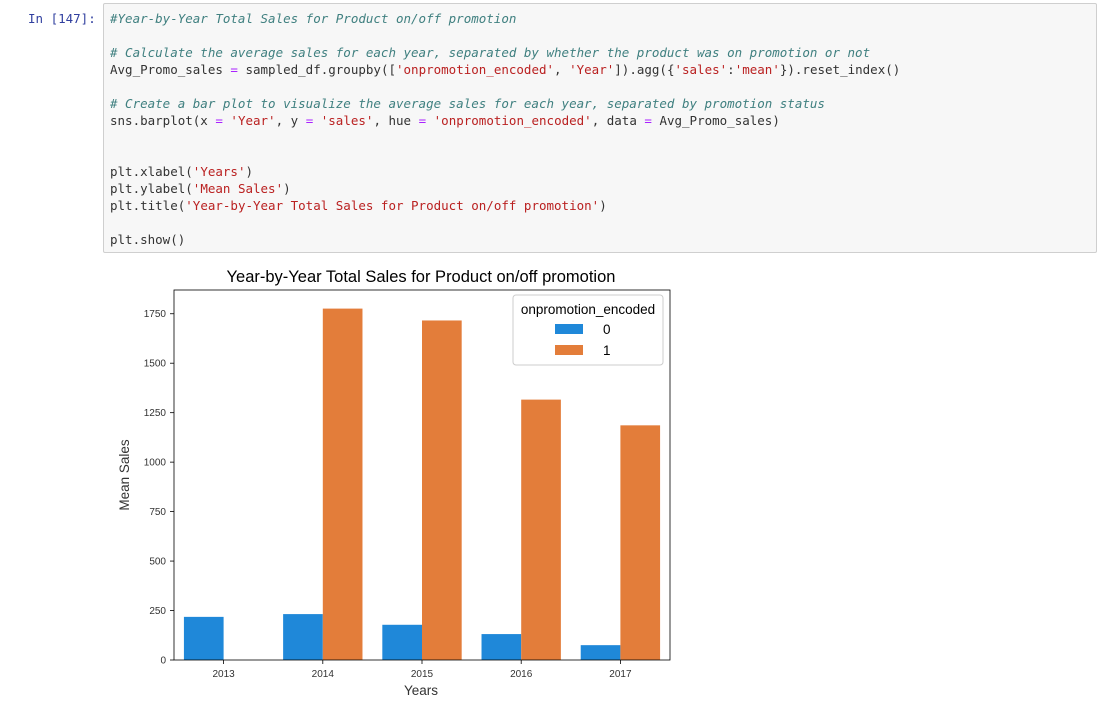  What do you see at coordinates (607, 350) in the screenshot?
I see `legend-label: 1` at bounding box center [607, 350].